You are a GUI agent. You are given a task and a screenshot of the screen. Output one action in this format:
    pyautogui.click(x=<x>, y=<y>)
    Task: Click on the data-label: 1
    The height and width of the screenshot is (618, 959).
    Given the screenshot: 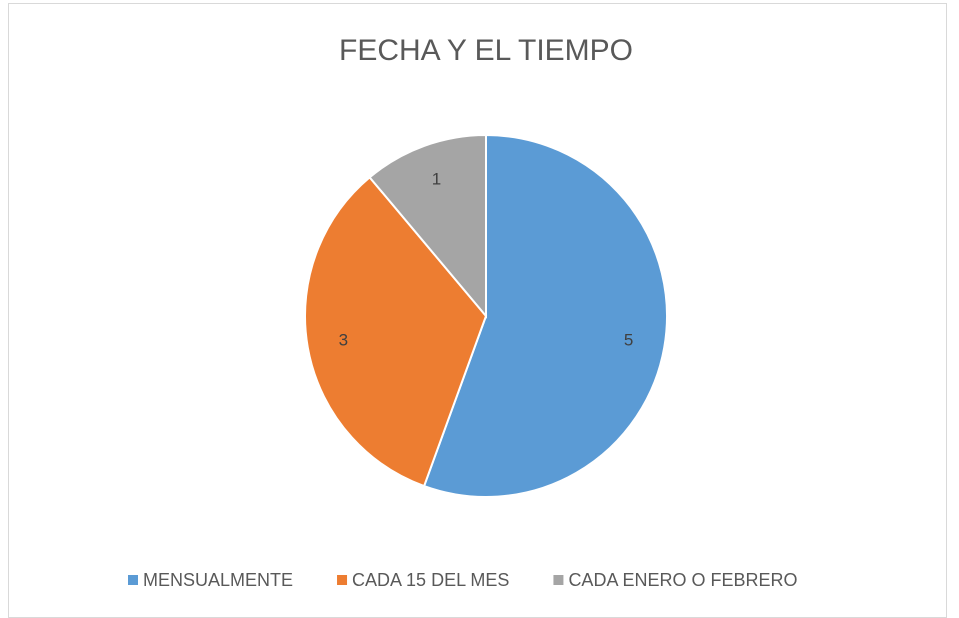 What is the action you would take?
    pyautogui.click(x=436, y=178)
    